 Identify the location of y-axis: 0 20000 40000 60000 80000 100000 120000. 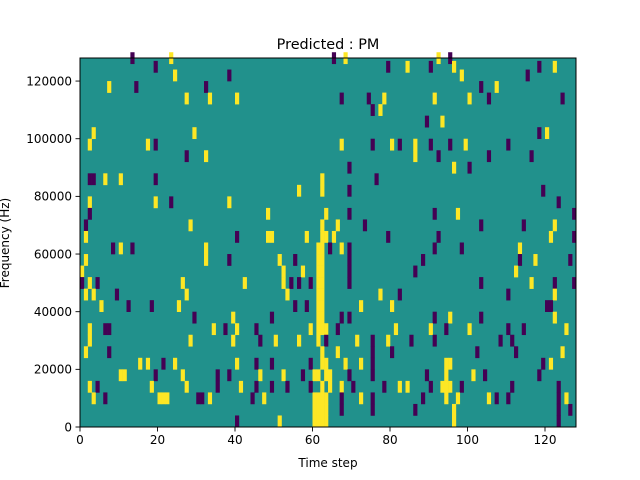
(53, 254).